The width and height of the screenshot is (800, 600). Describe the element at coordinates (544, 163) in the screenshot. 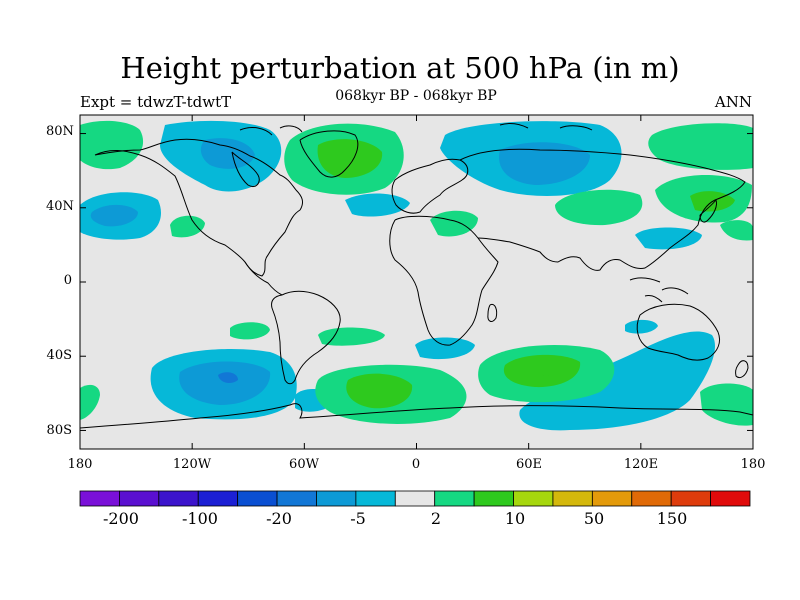

I see `siberia-core` at that location.